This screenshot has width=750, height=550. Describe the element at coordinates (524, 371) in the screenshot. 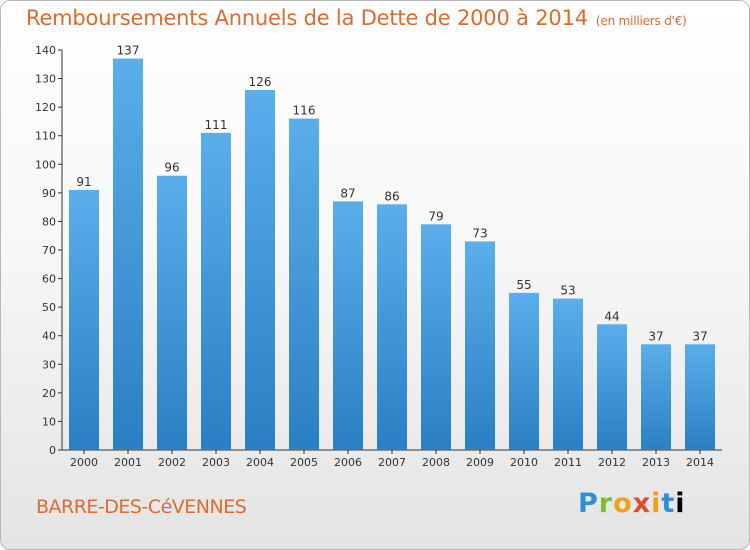

I see `bar-2010` at that location.